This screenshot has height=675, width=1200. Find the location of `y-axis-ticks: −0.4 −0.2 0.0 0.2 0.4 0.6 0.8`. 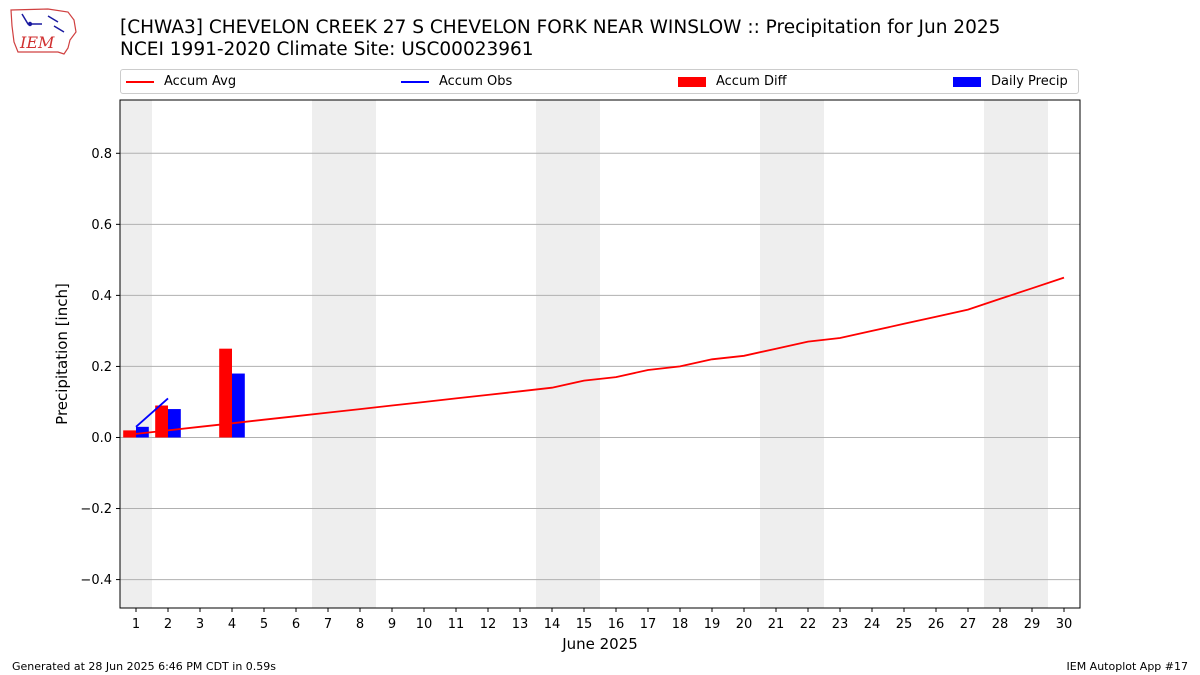

y-axis-ticks: −0.4 −0.2 0.0 0.2 0.4 0.6 0.8 is located at coordinates (100, 367).